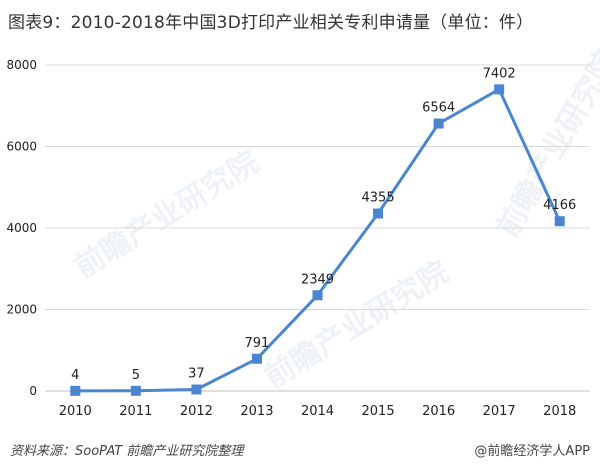  What do you see at coordinates (196, 373) in the screenshot?
I see `data-label-2012: 37` at bounding box center [196, 373].